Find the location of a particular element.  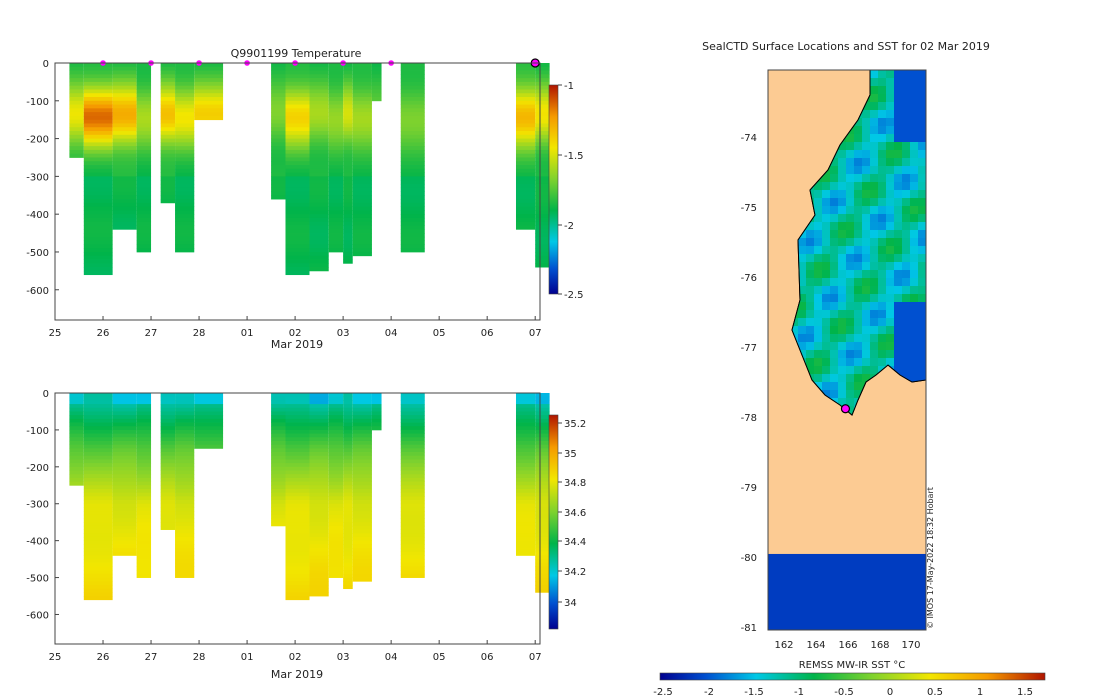

temperature-x-tick-label: 06 is located at coordinates (487, 333).